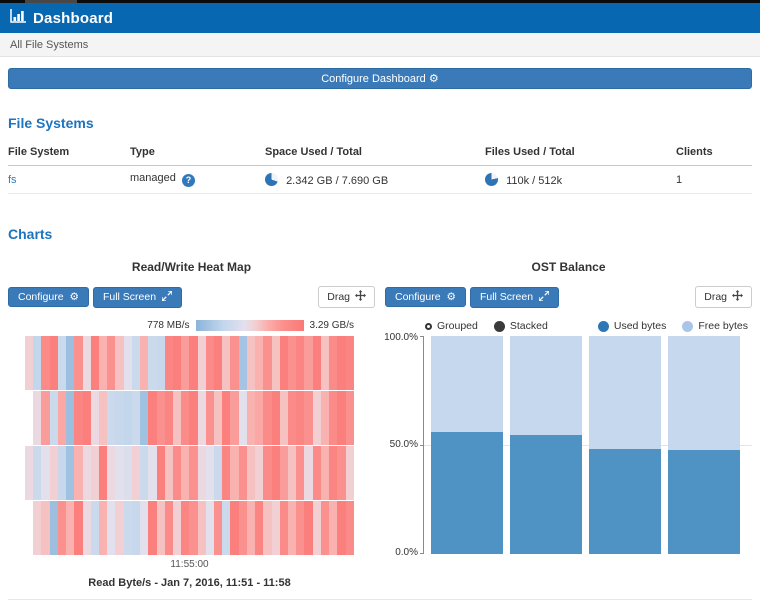 The image size is (760, 600). Describe the element at coordinates (337, 180) in the screenshot. I see `space-used-total: 2.342 GB / 7.690 GB` at that location.